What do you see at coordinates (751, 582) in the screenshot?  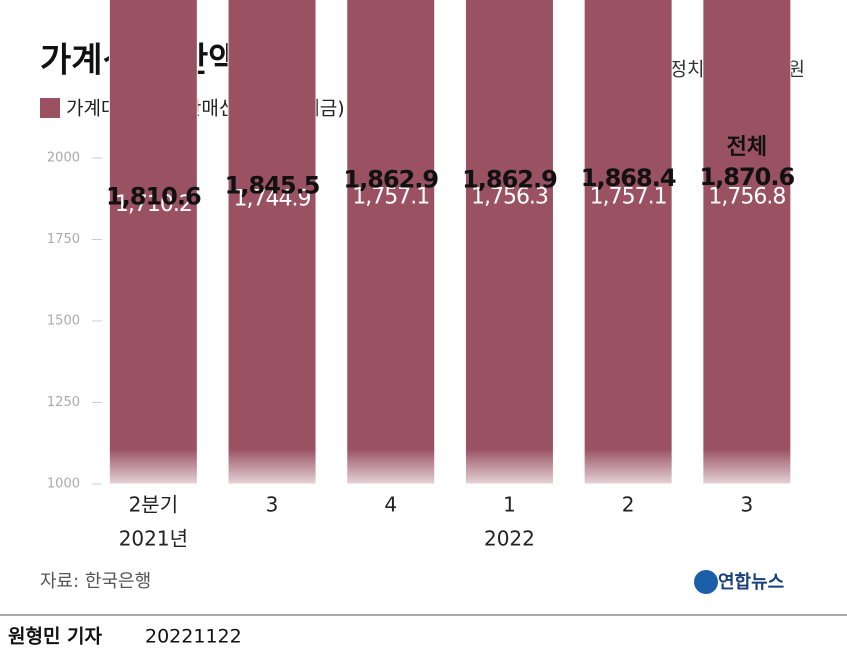 I see `logo: 연합뉴스` at bounding box center [751, 582].